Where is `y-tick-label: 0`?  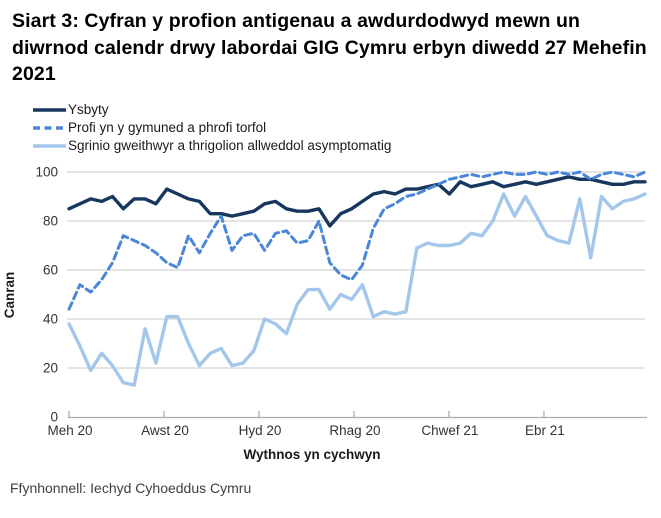 y-tick-label: 0 is located at coordinates (54, 416).